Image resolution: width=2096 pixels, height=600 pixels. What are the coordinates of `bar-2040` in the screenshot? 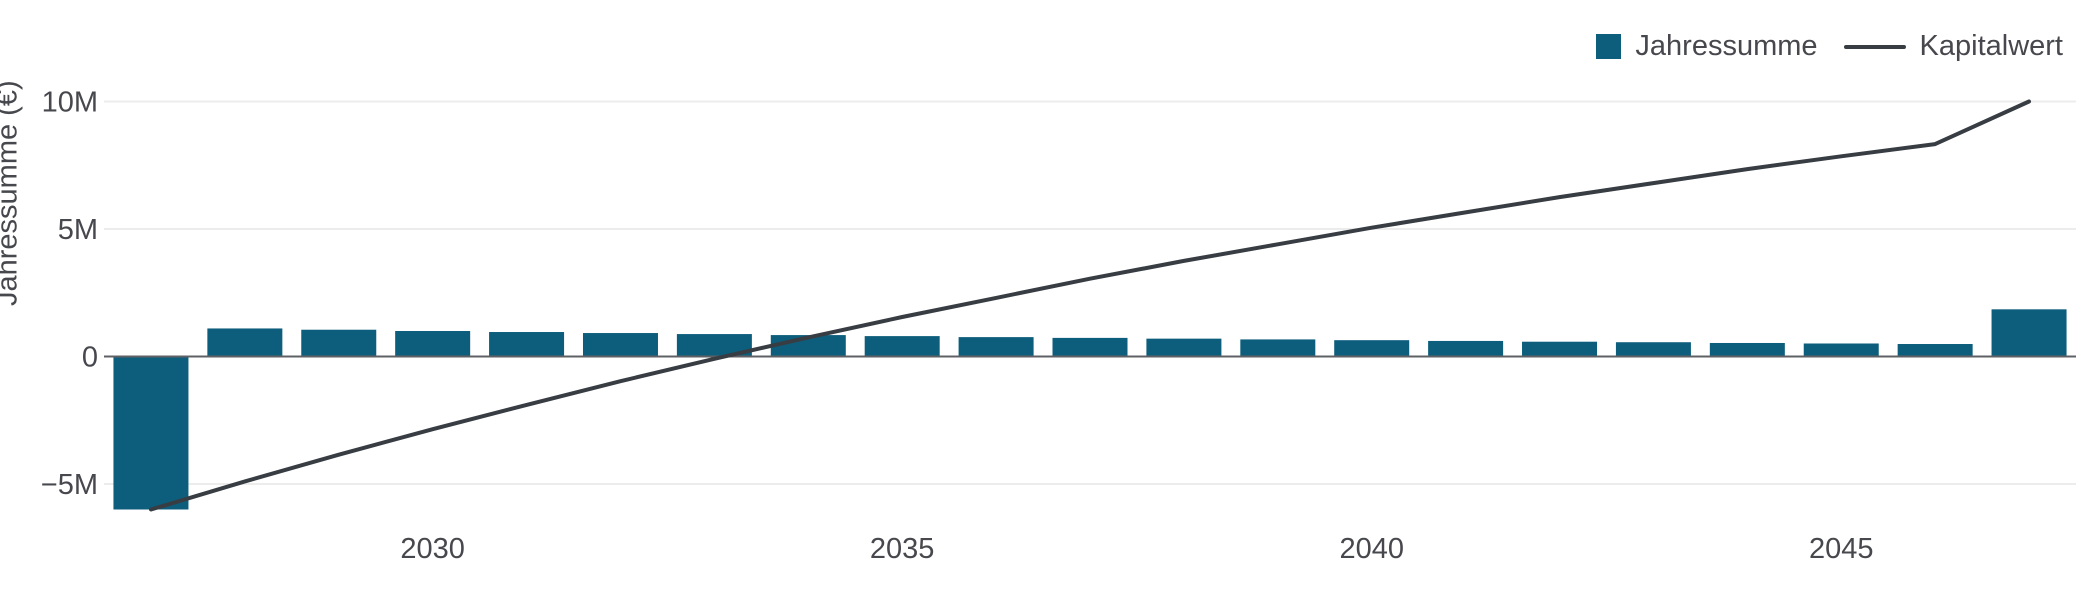 It's located at (1372, 348).